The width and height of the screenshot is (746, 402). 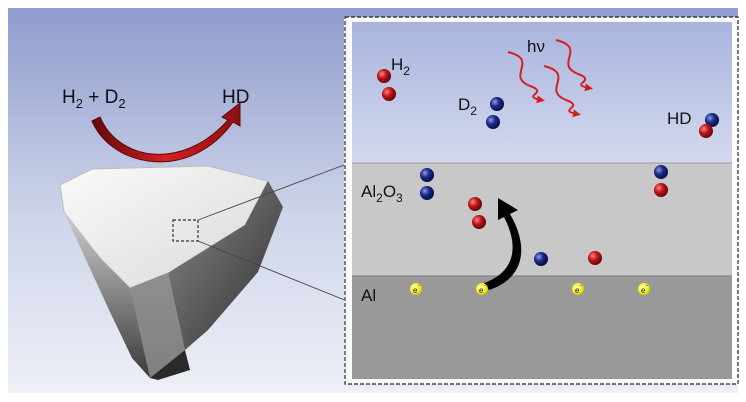 What do you see at coordinates (235, 97) in the screenshot?
I see `product-label: HD` at bounding box center [235, 97].